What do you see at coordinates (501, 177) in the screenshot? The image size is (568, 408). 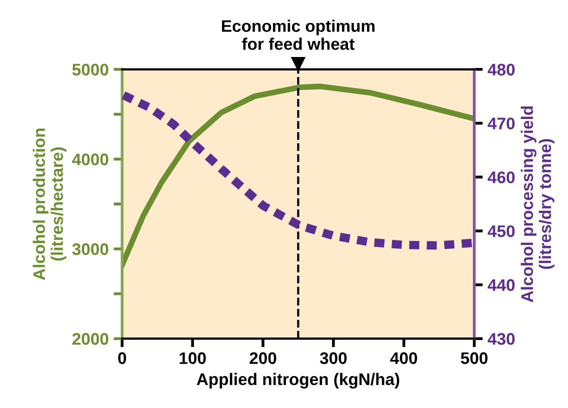 I see `y2-tick-label: 460` at bounding box center [501, 177].